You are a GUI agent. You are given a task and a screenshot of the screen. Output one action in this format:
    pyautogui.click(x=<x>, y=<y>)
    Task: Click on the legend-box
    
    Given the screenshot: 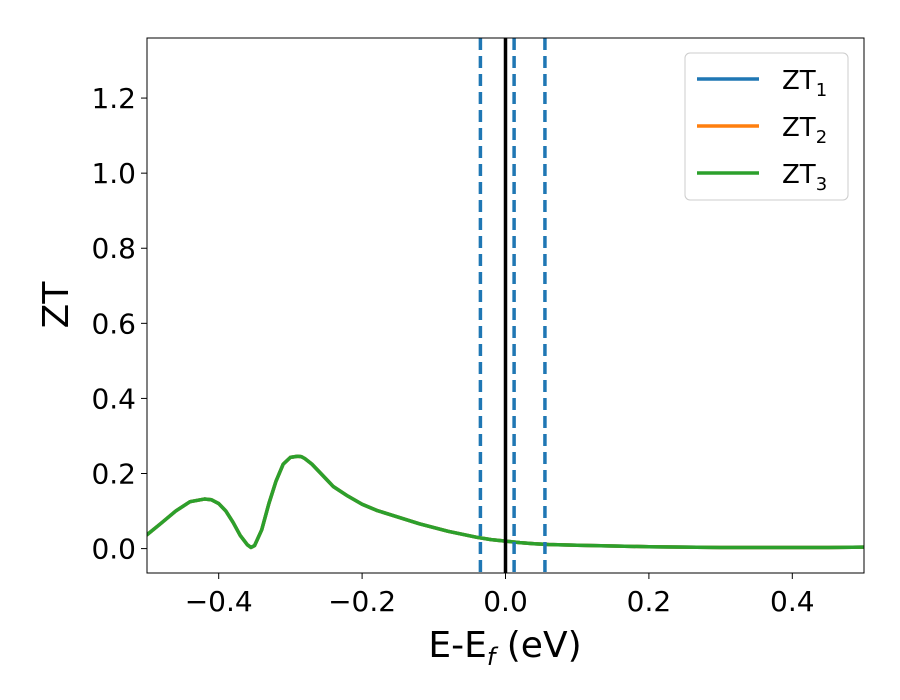 What is the action you would take?
    pyautogui.click(x=766, y=126)
    